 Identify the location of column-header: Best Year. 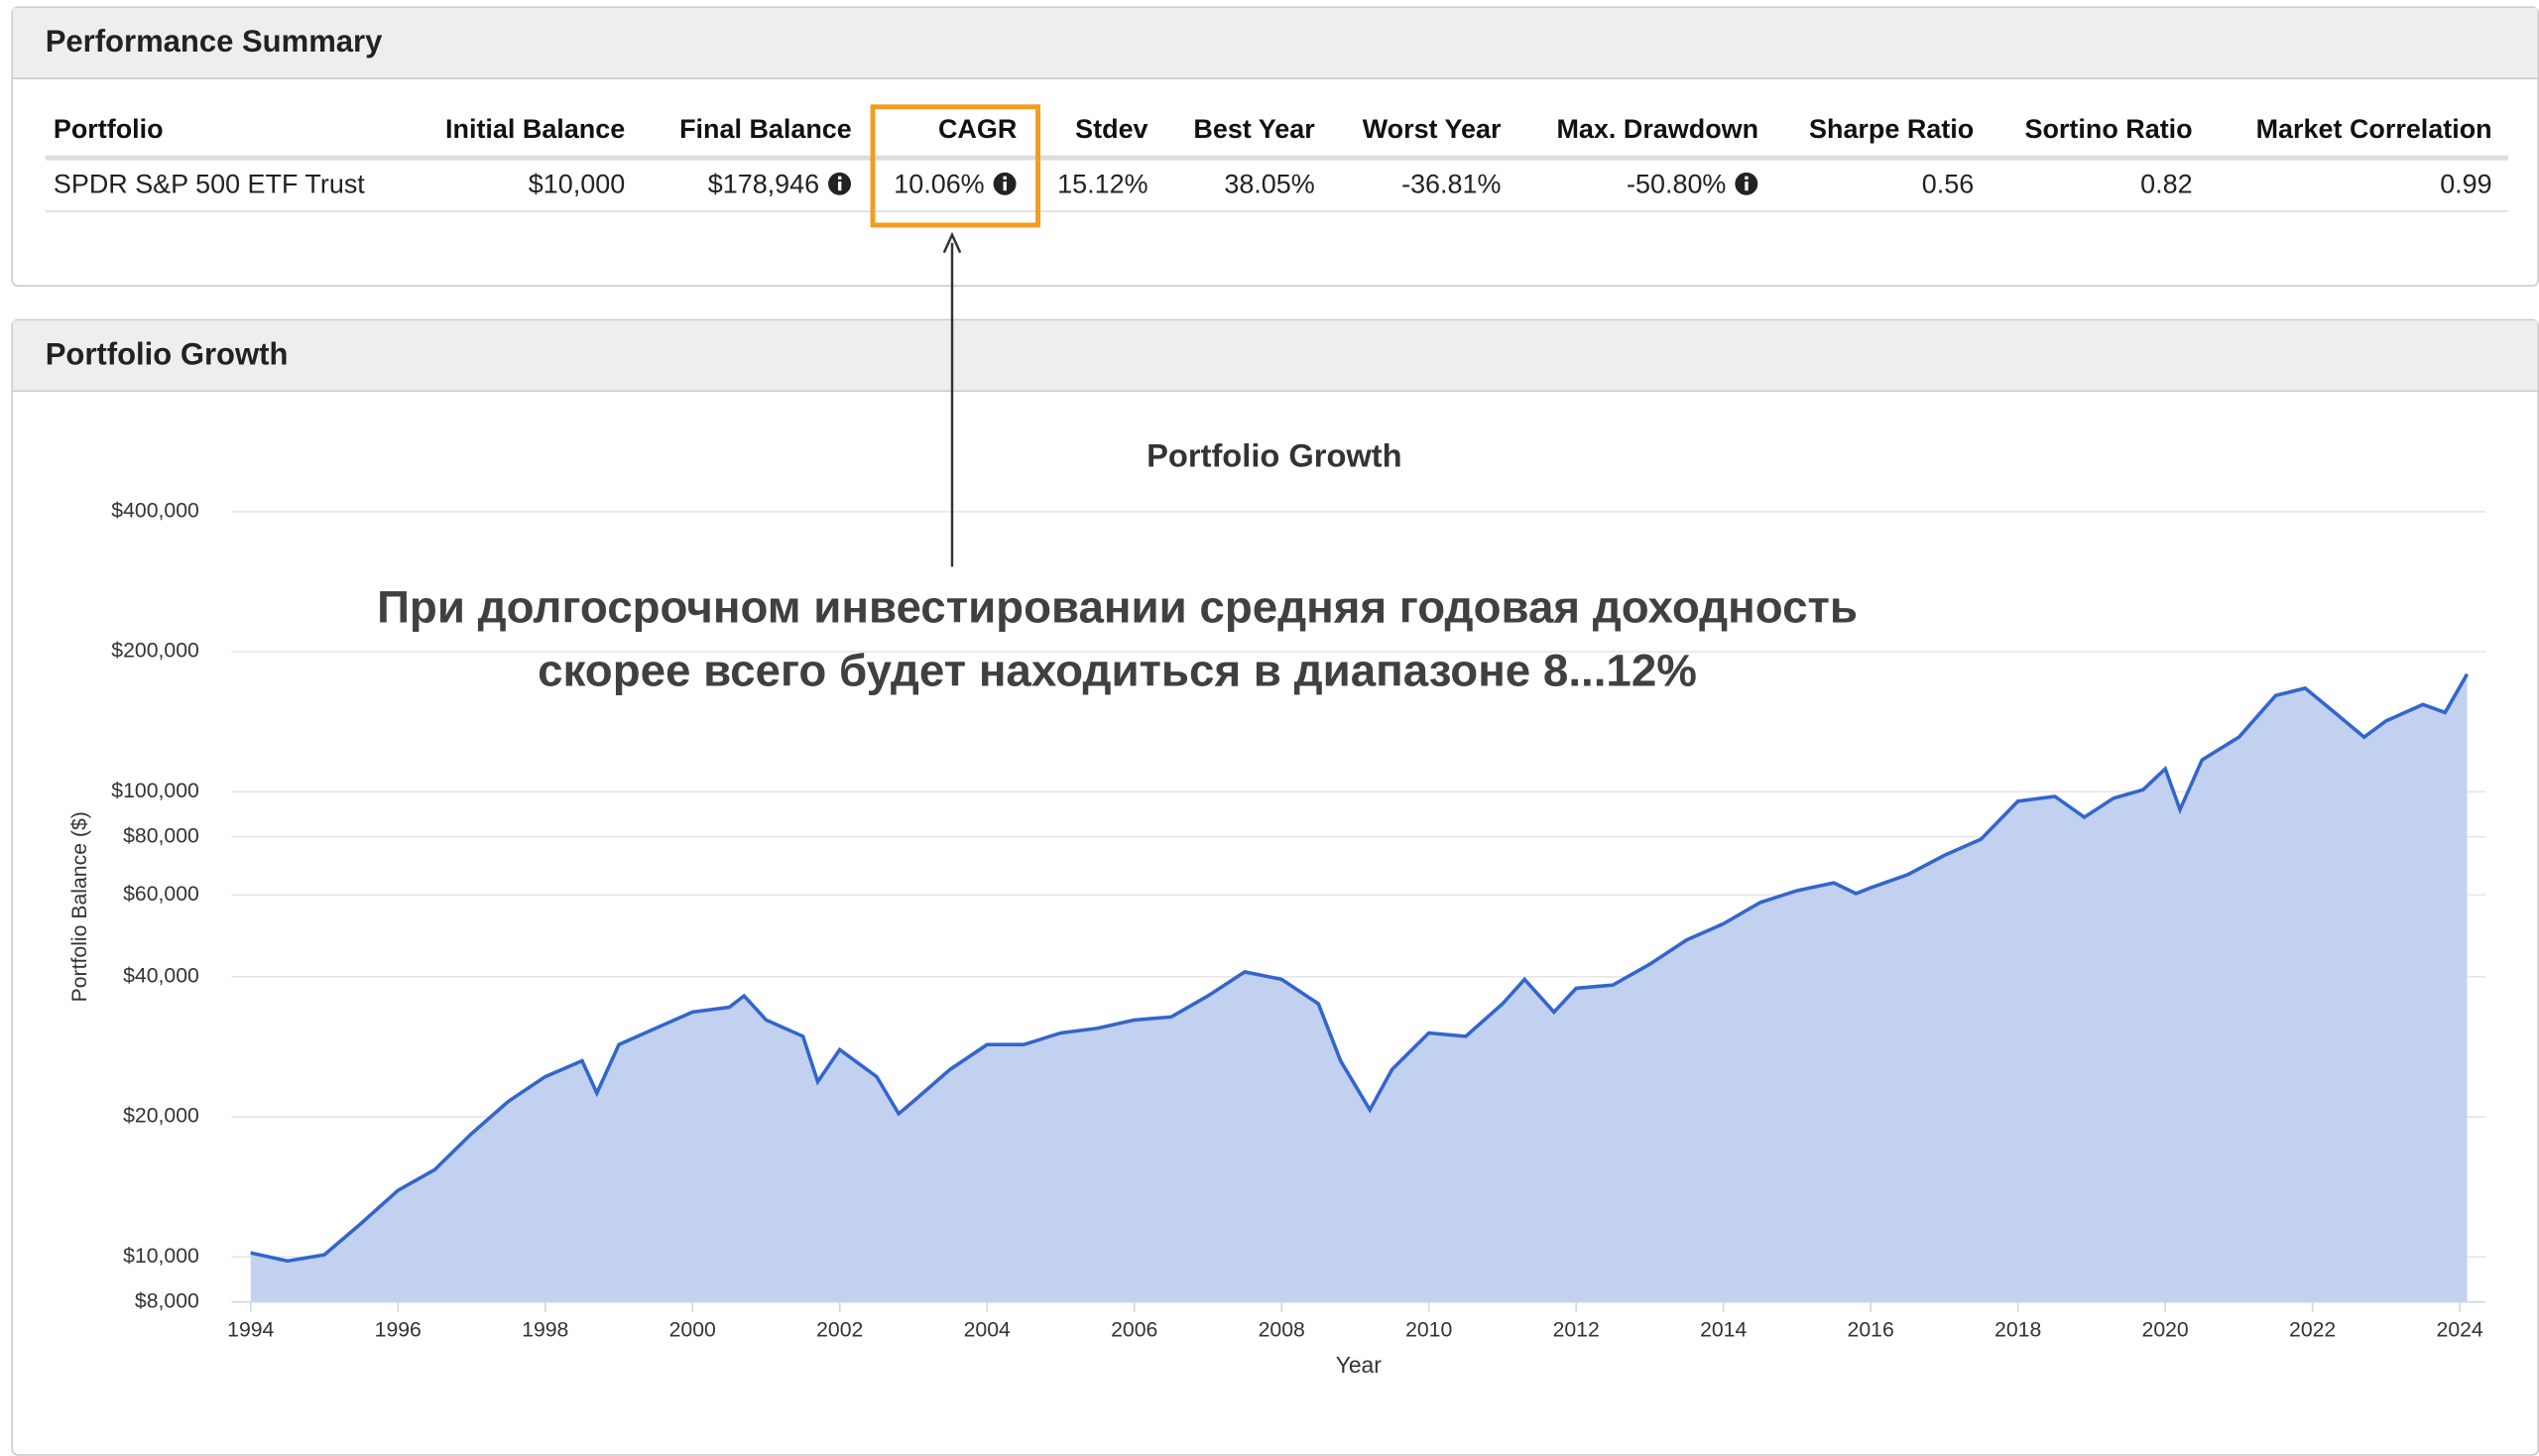
(1248, 134).